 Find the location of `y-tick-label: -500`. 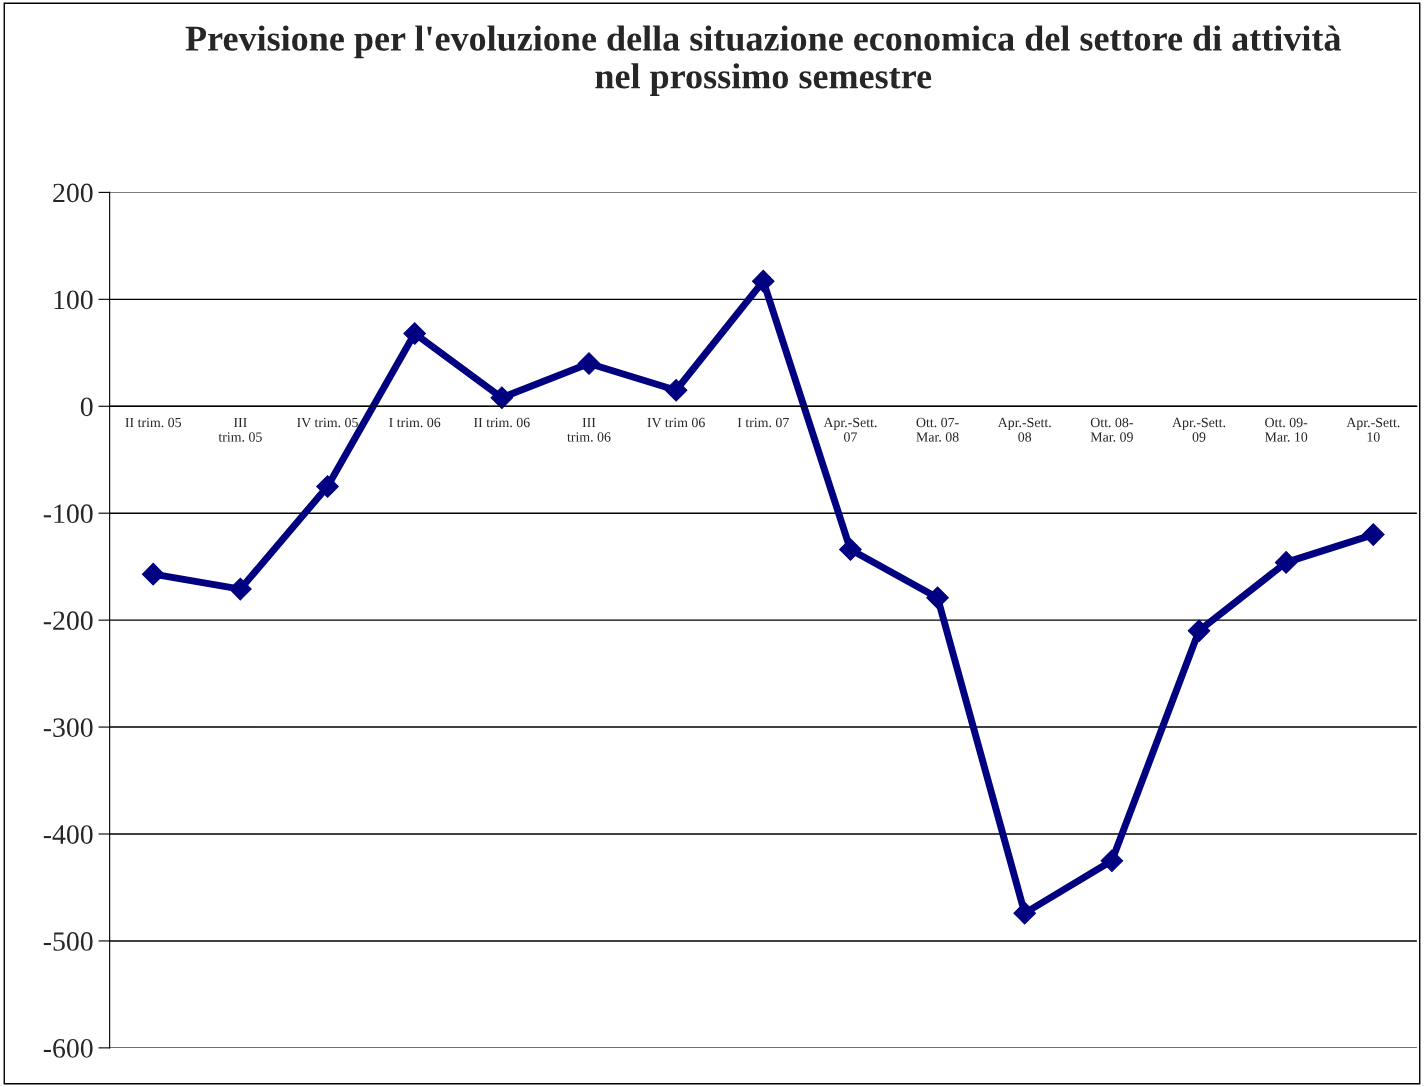

y-tick-label: -500 is located at coordinates (68, 941).